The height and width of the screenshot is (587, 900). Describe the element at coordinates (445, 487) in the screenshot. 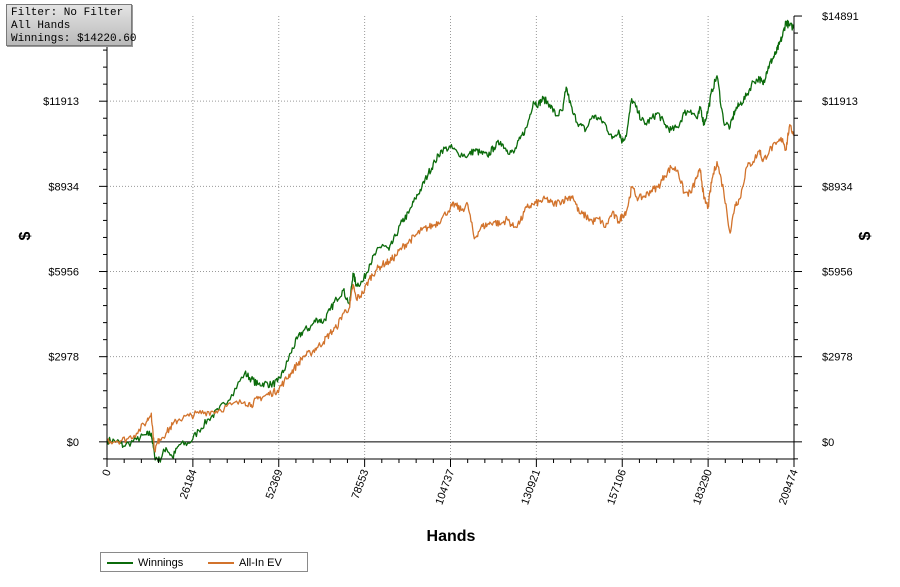

I see `x-tick-label: 104737` at that location.